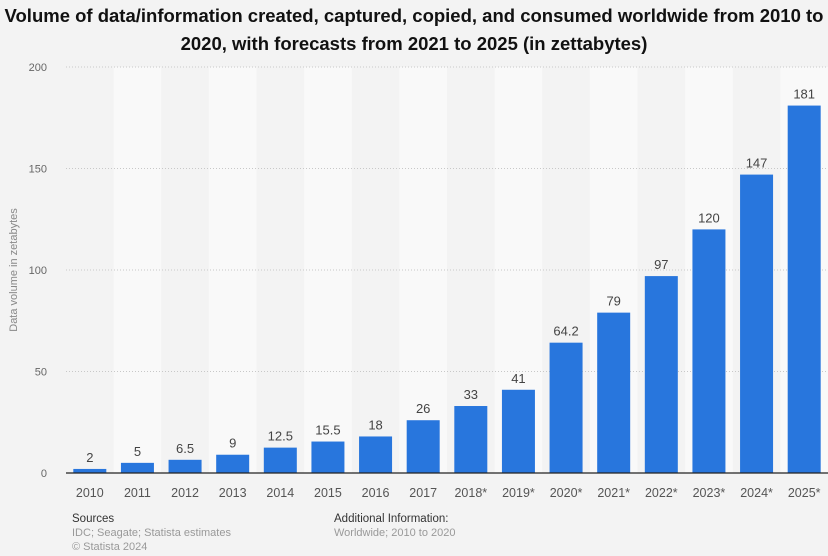 The image size is (828, 556). I want to click on x-tick-label: 2017, so click(423, 493).